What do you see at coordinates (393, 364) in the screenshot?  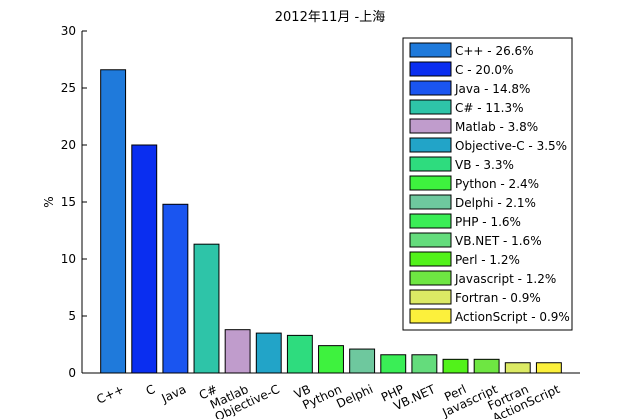 I see `bar-php` at bounding box center [393, 364].